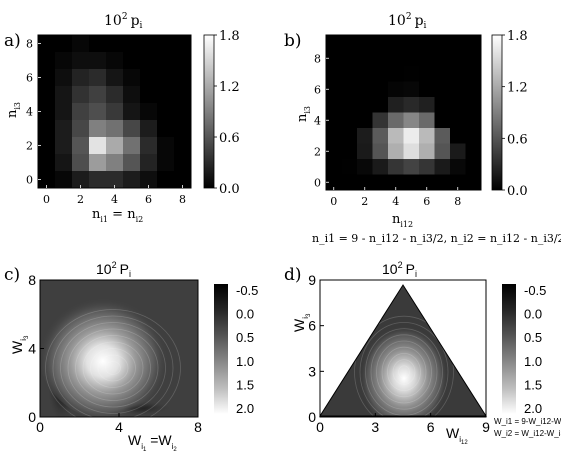 This screenshot has width=561, height=455. What do you see at coordinates (36, 348) in the screenshot?
I see `y-ticks-c: 0 4 8` at bounding box center [36, 348].